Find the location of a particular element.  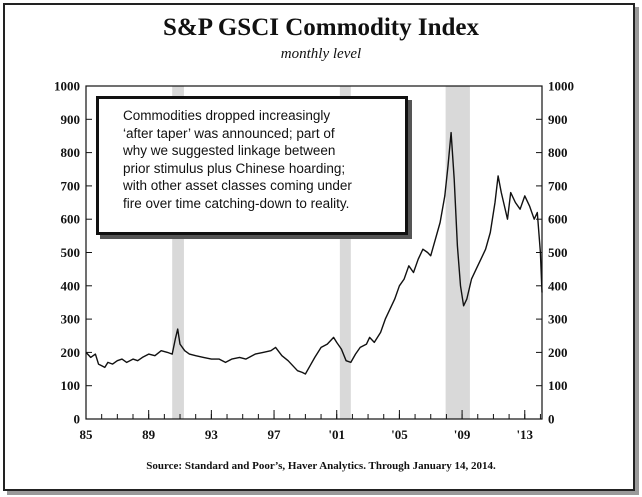

y-tick-label-left: 100 is located at coordinates (71, 385).